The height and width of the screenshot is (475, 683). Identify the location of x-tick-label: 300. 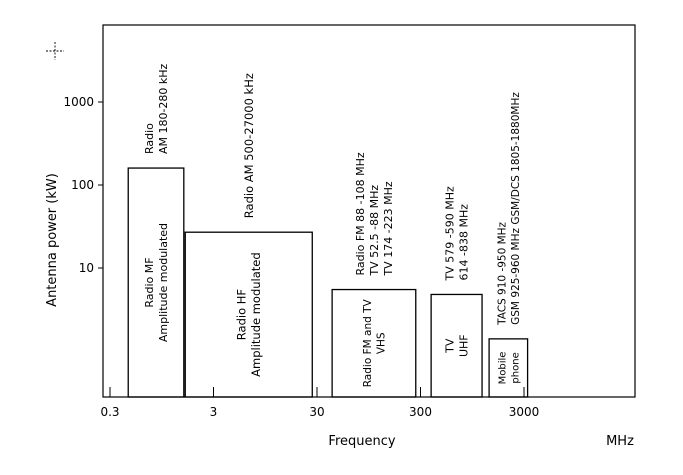
(420, 412).